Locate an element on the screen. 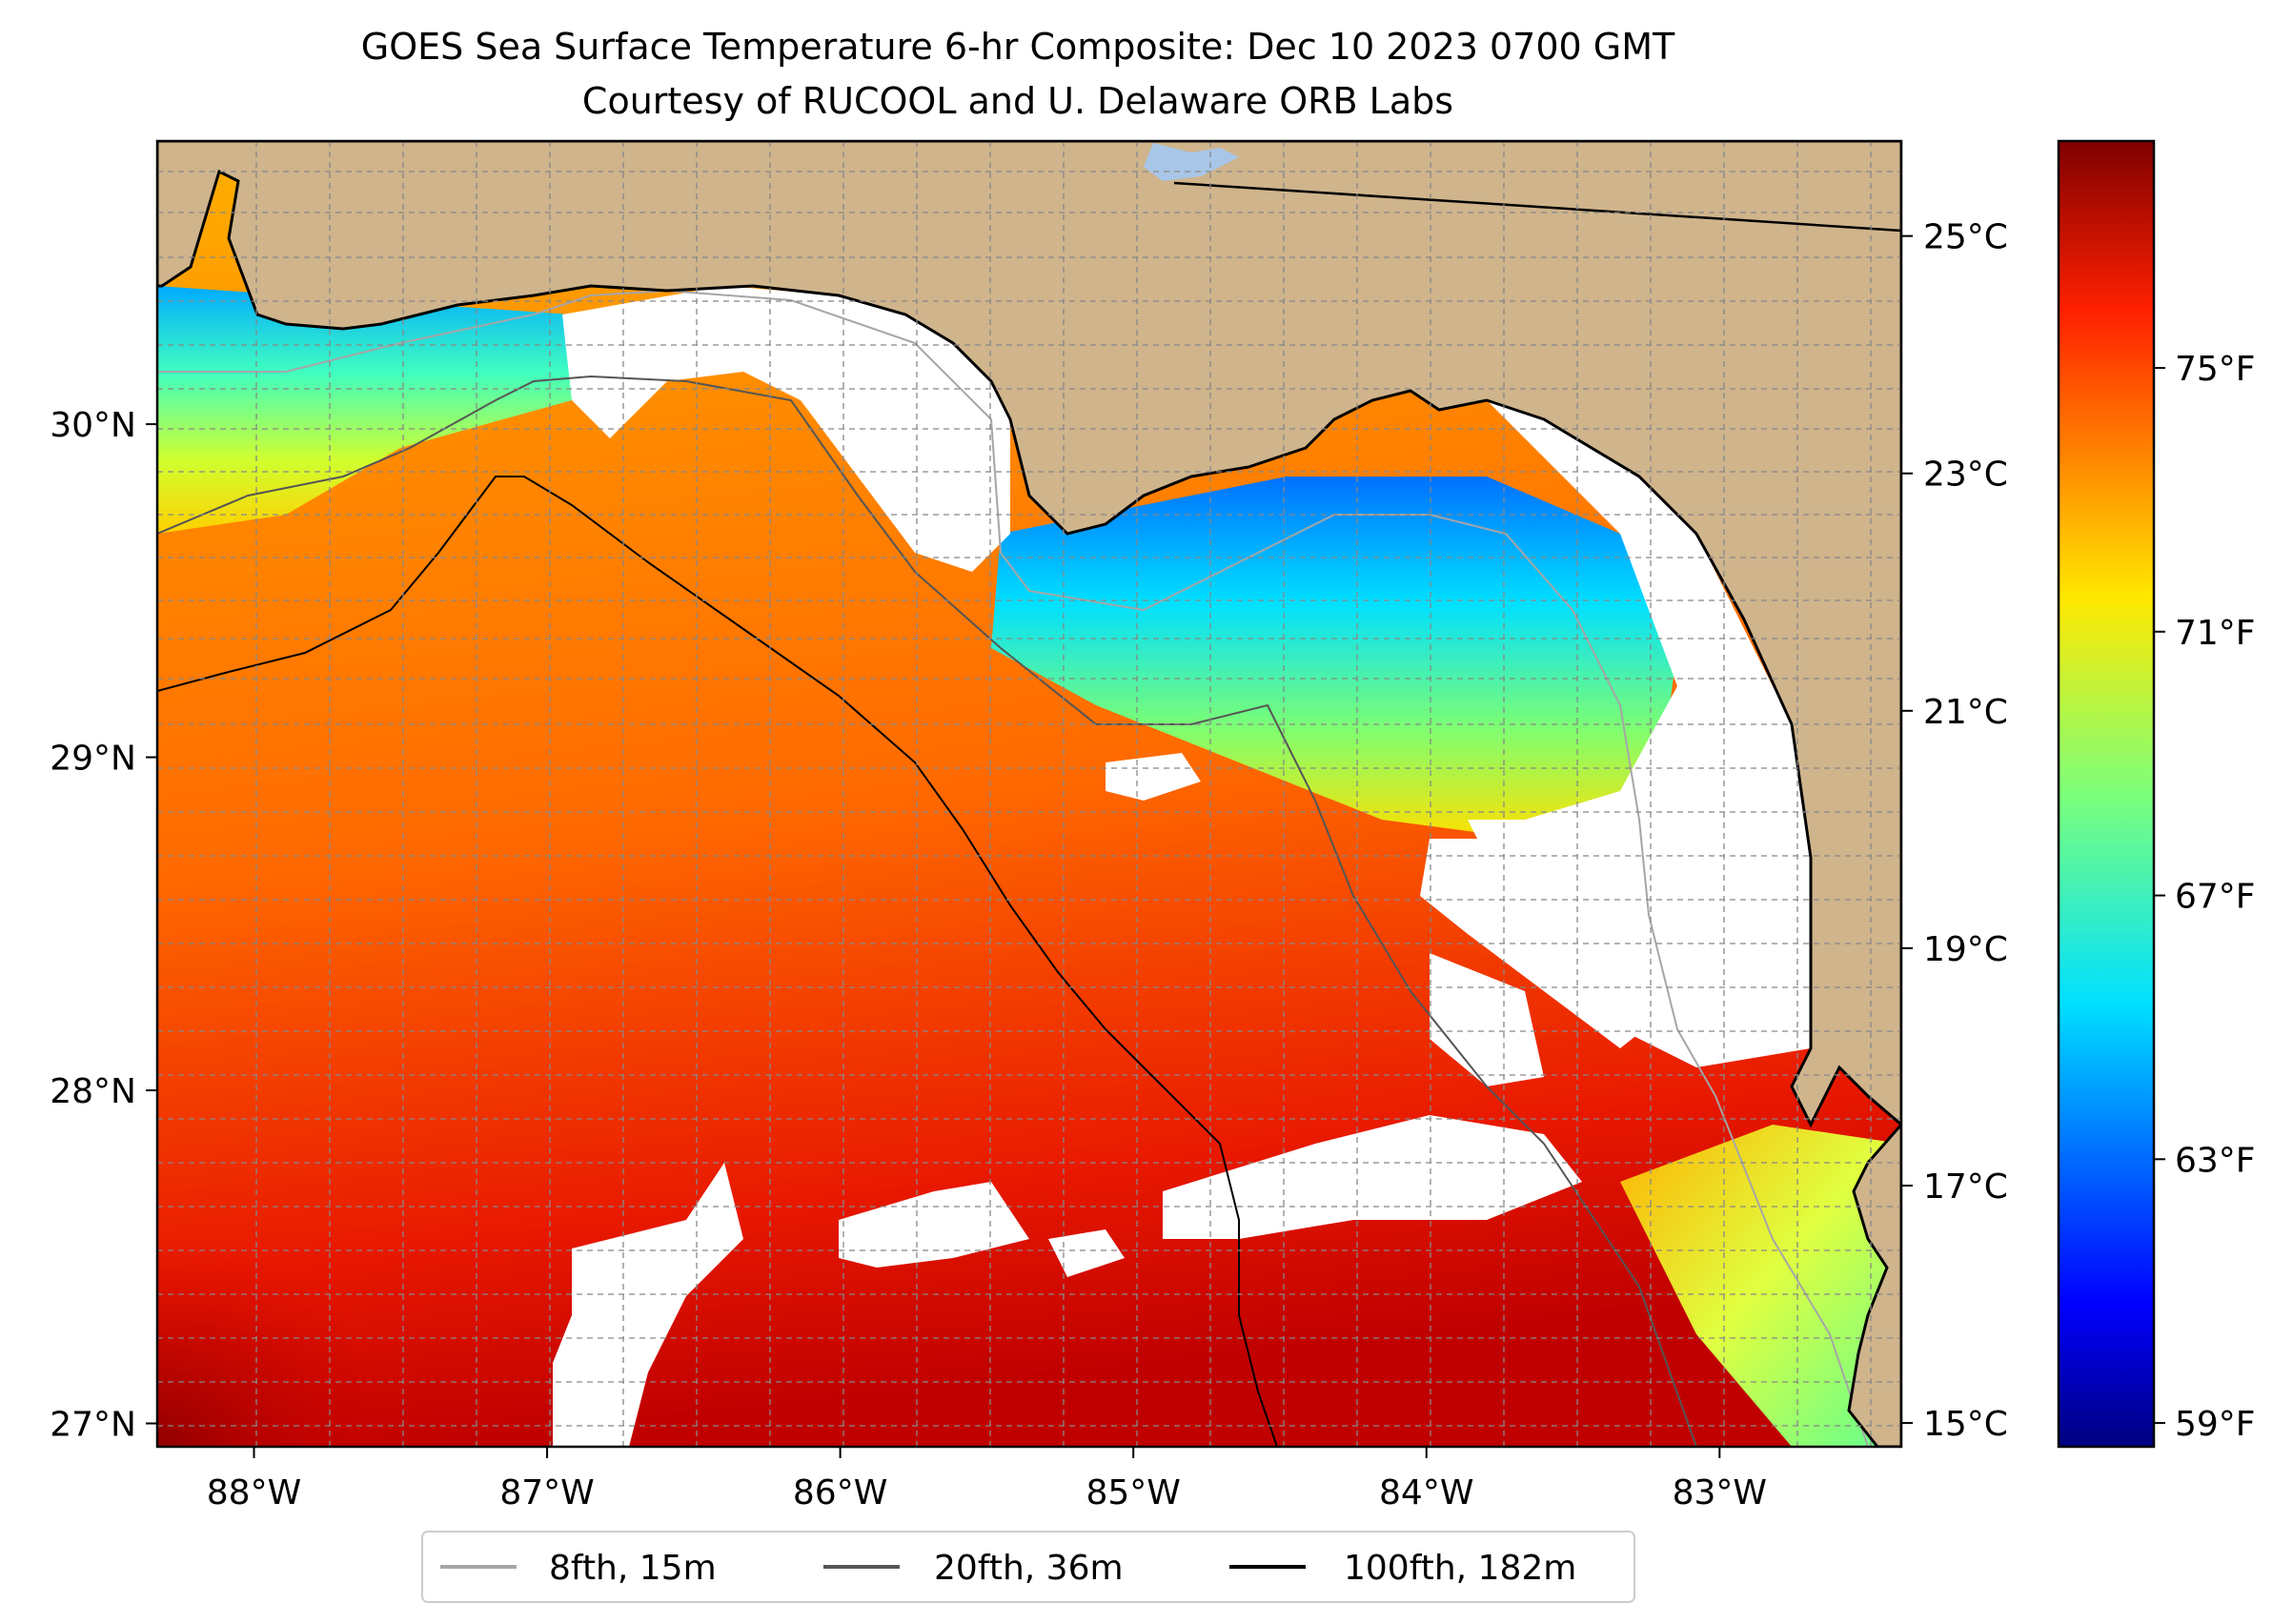  sst-southeast-corner is located at coordinates (1761, 1286).